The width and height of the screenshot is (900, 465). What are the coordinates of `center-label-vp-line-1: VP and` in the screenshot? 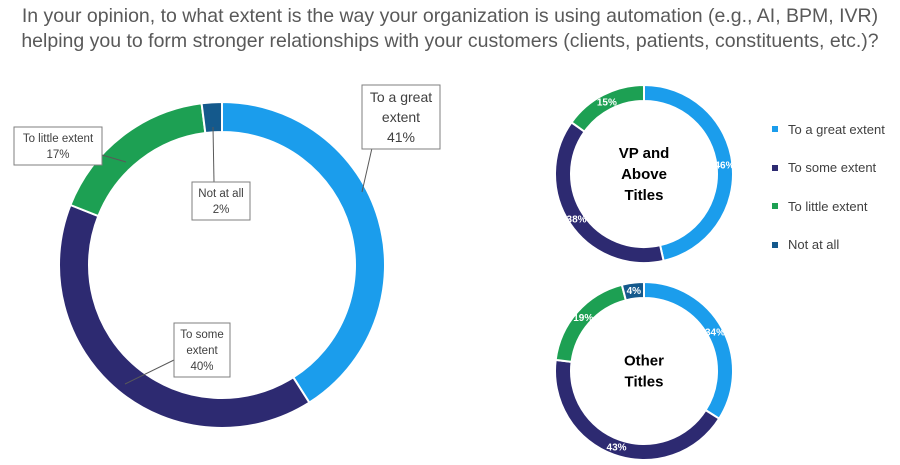 It's located at (644, 153).